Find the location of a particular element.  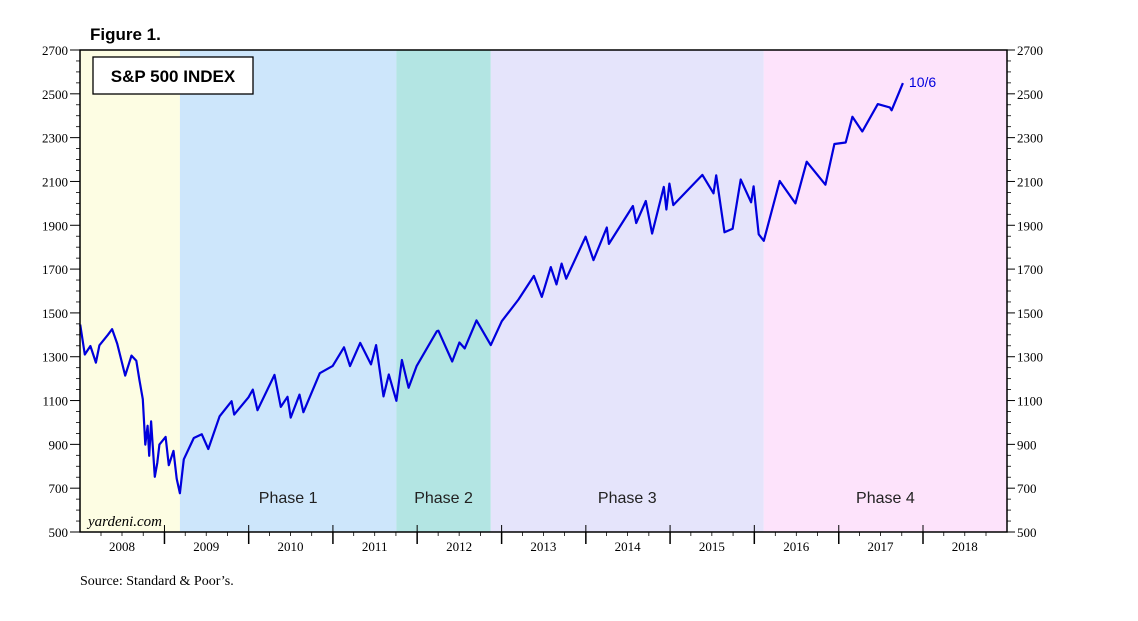

y-tick-label-left: 1500 is located at coordinates (55, 313).